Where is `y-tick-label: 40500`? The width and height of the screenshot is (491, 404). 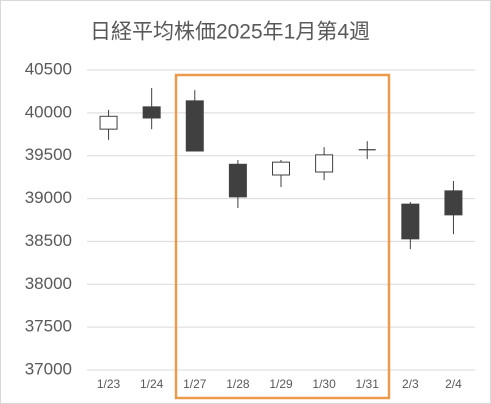
y-tick-label: 40500 is located at coordinates (48, 68).